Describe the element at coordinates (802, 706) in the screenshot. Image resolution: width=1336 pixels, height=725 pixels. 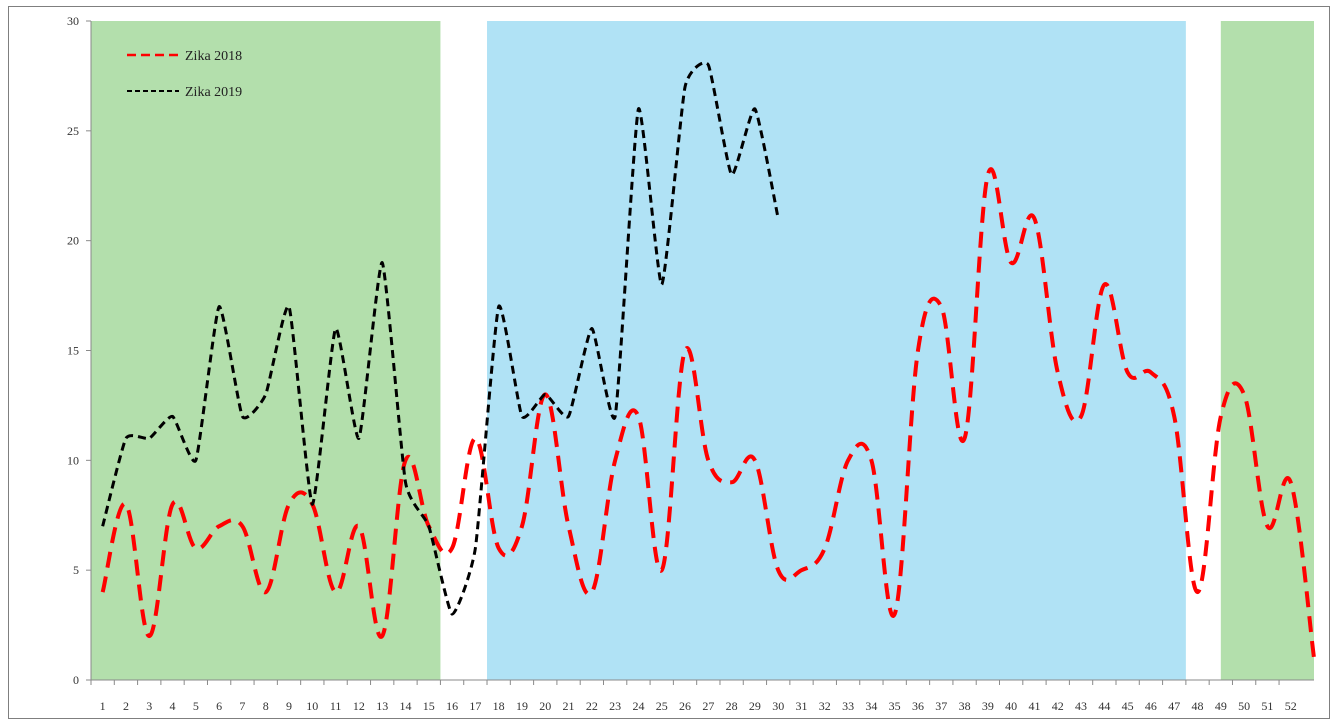
I see `x-tick-label-31: 31` at that location.